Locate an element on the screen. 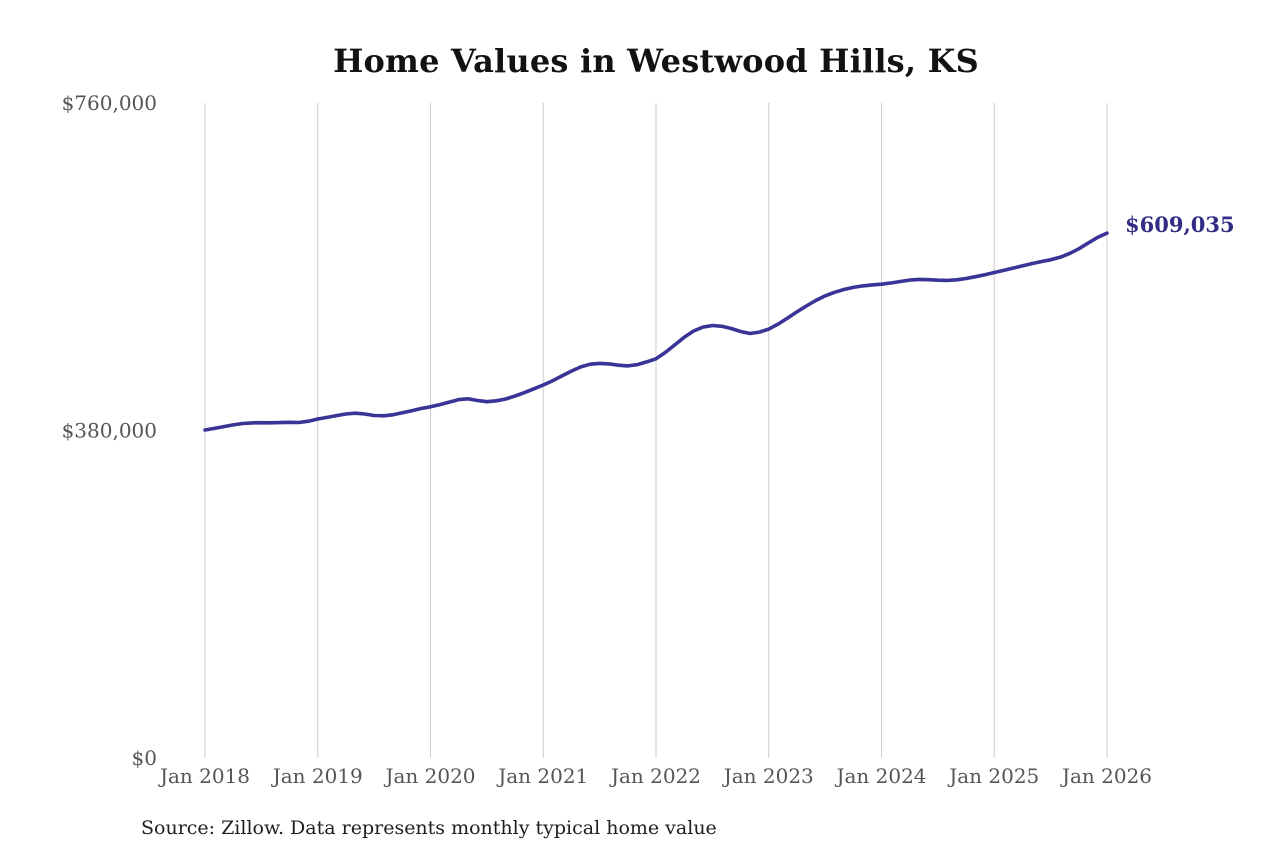 The image size is (1280, 853). chart-title: Home Values in Westwood Hills, KS is located at coordinates (656, 61).